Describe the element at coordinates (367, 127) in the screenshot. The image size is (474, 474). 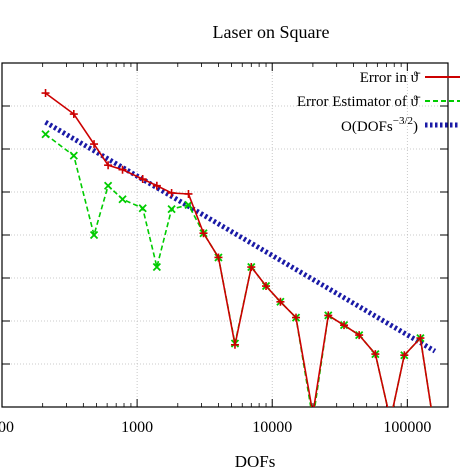
I see `legend-order-main: O(DOFs` at that location.